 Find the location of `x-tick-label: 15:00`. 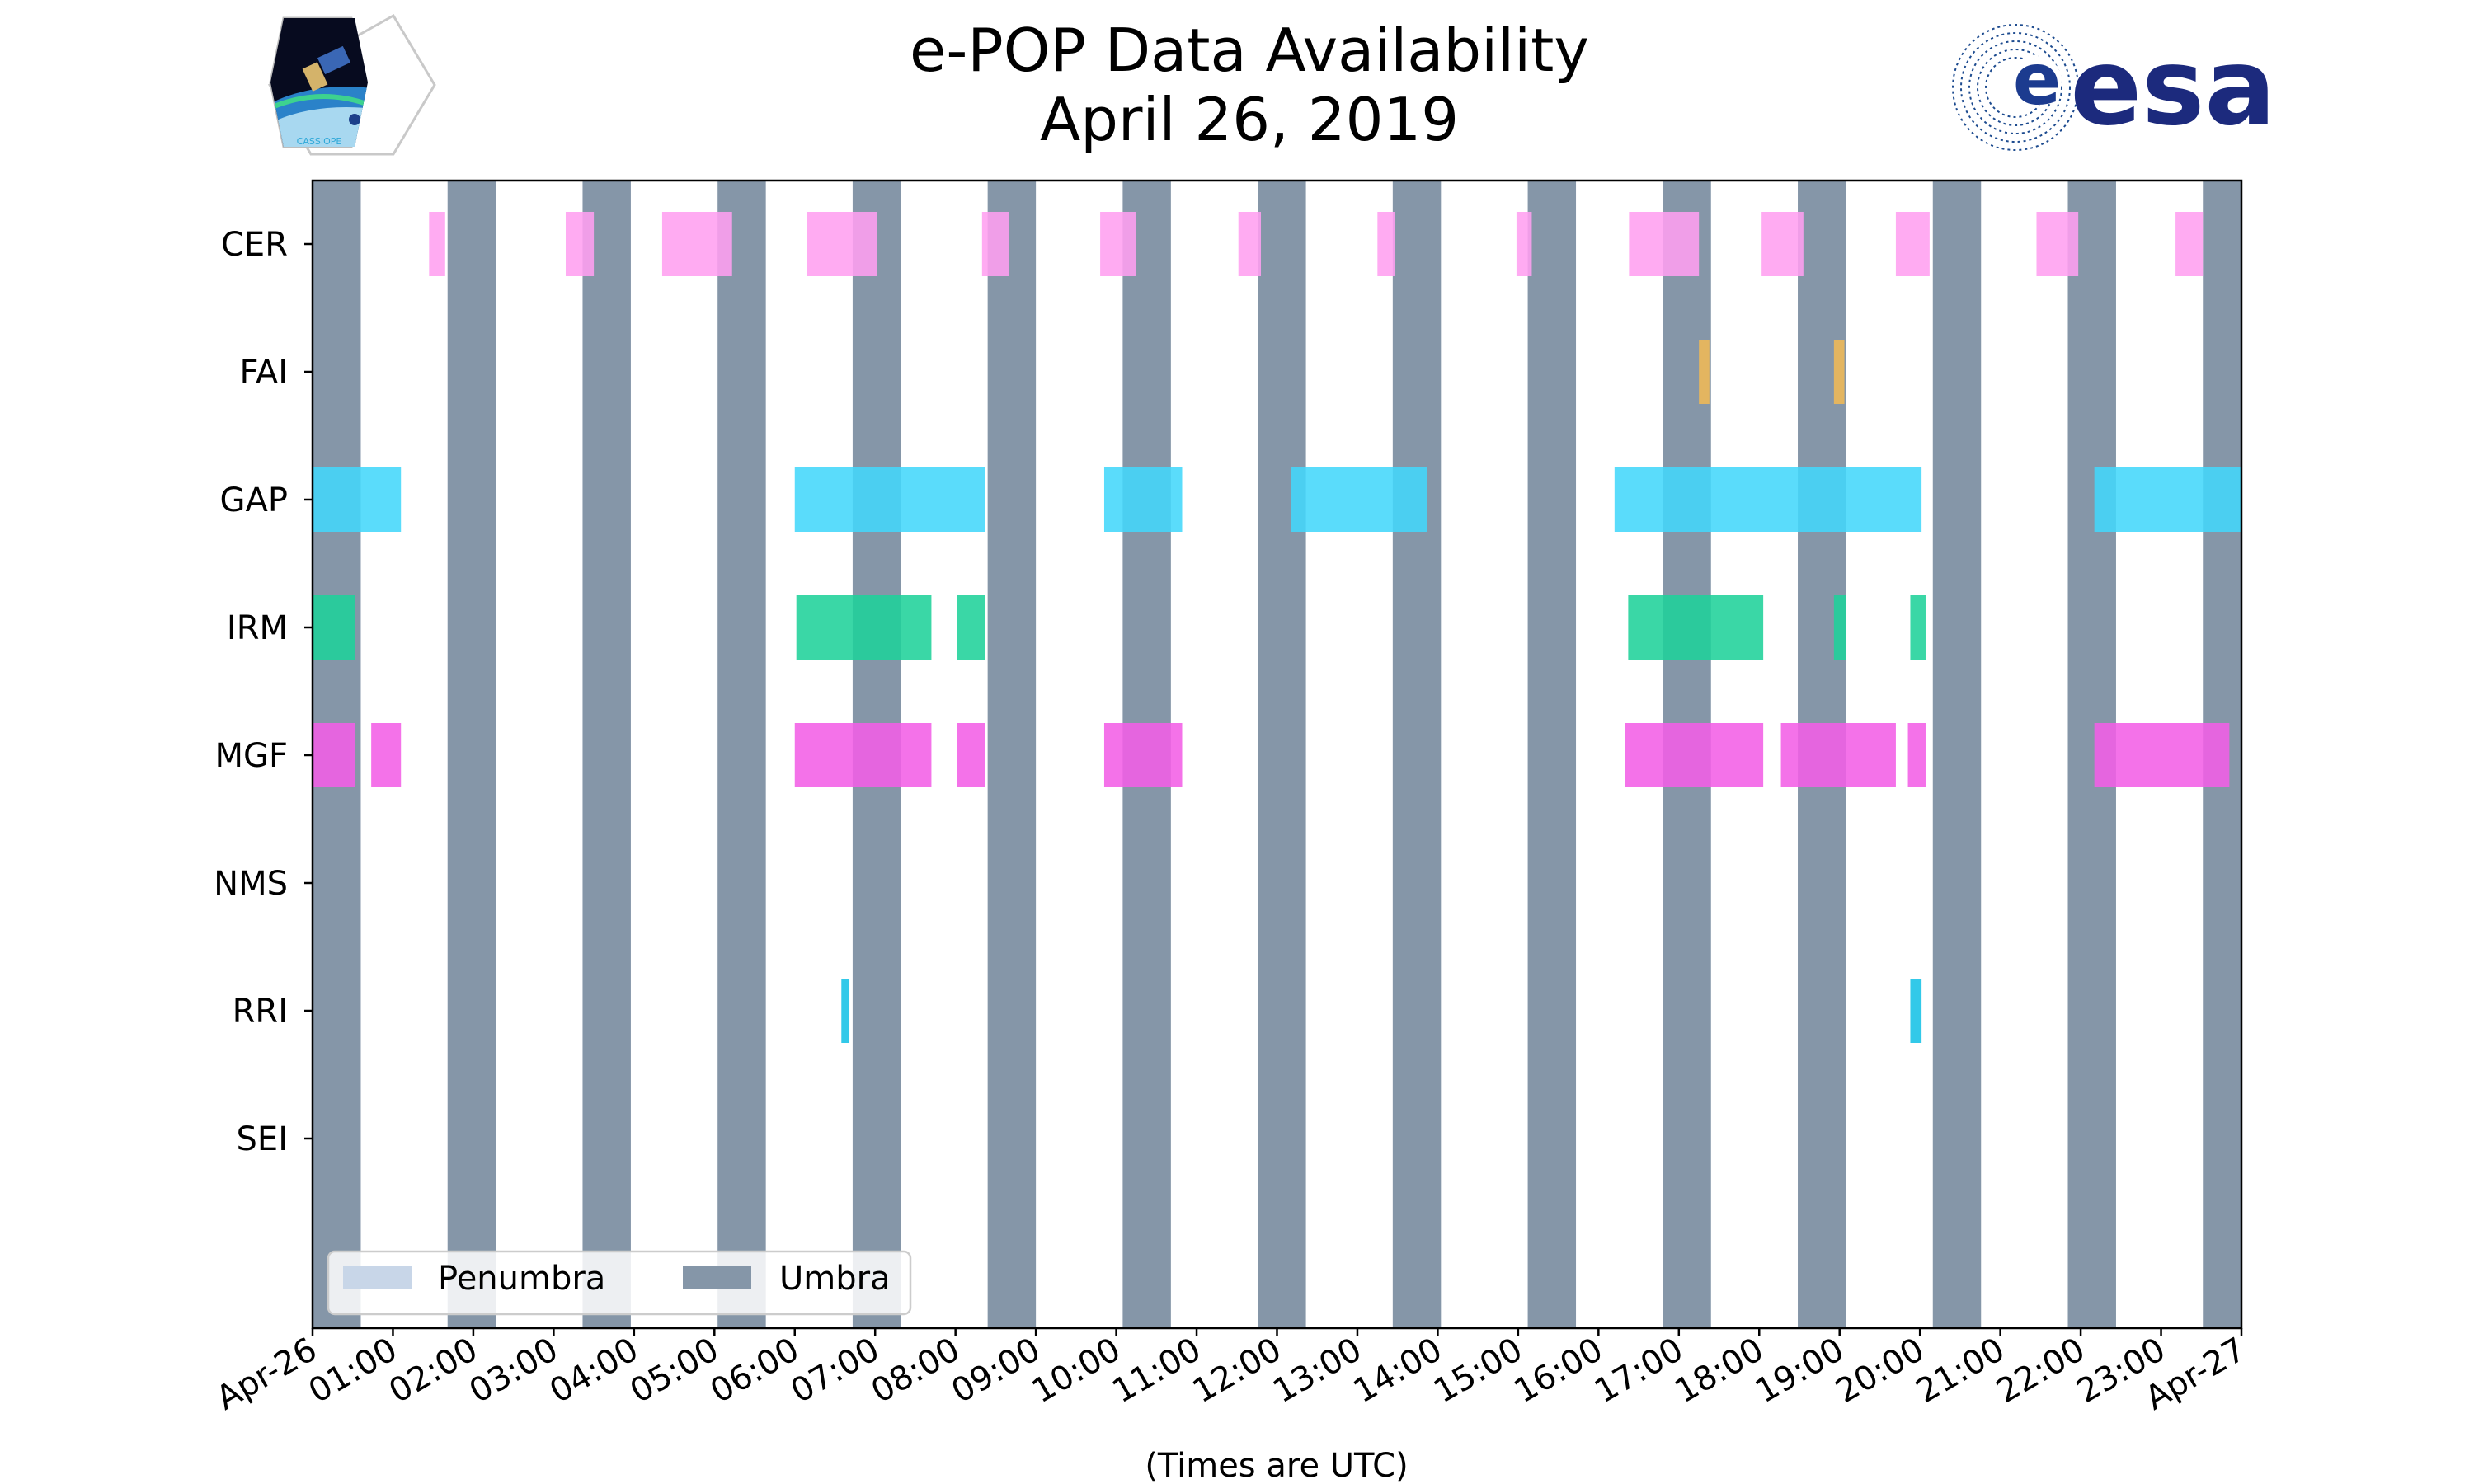

x-tick-label: 15:00 is located at coordinates (1478, 1371).